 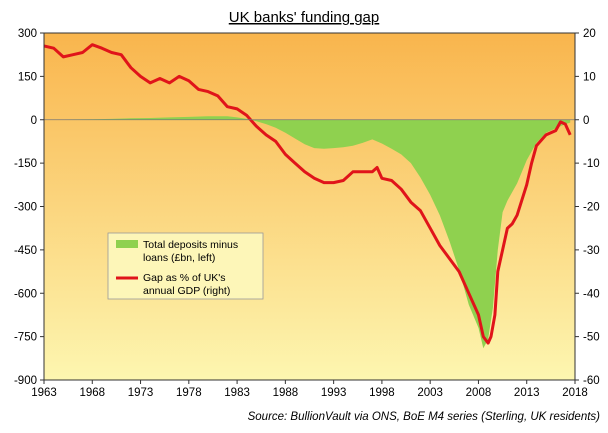 What do you see at coordinates (25, 338) in the screenshot?
I see `left-axis-tick-label: -750` at bounding box center [25, 338].